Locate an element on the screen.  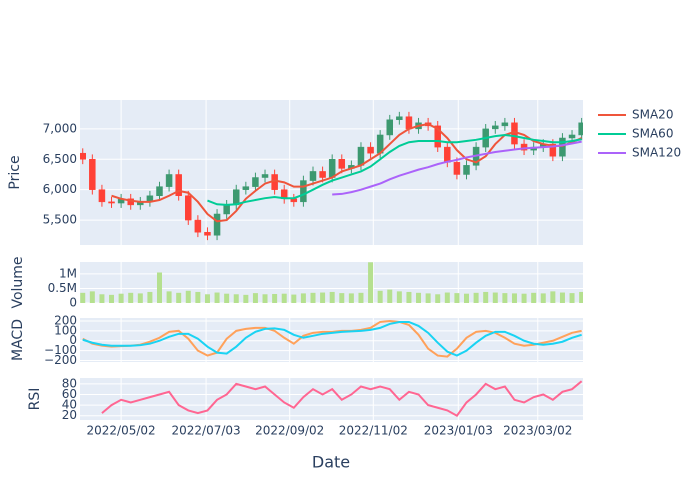
y-tick-label: −200 is located at coordinates (60, 360).